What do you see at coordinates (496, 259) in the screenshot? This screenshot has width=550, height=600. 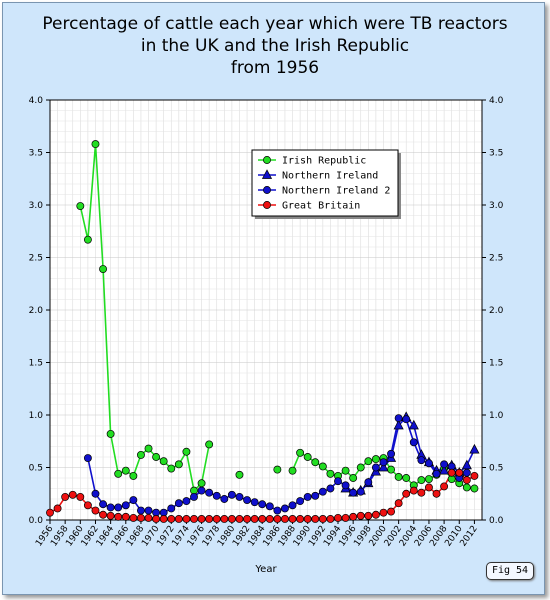 I see `y-tick-label-right: 2.5` at bounding box center [496, 259].